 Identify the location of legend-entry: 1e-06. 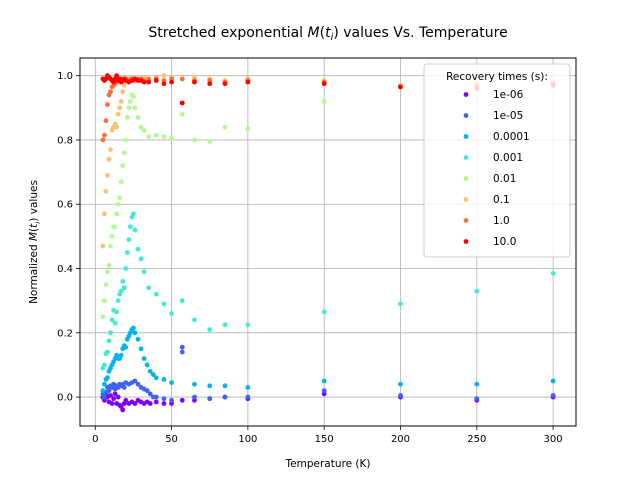
(493, 95).